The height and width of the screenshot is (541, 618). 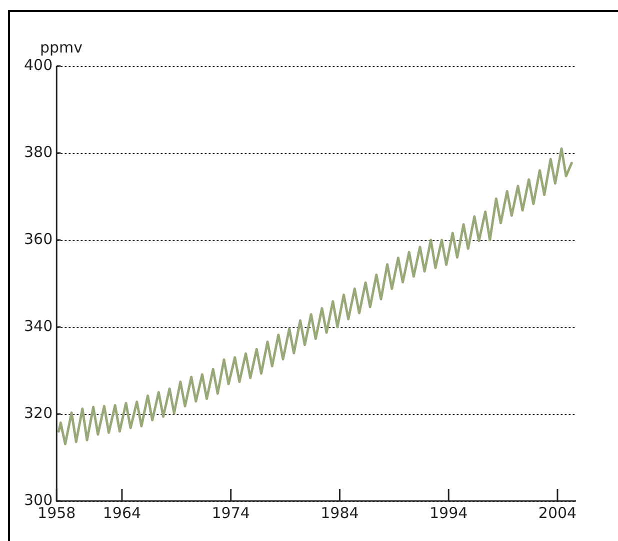 I want to click on y-axis-title: ppmv, so click(x=61, y=47).